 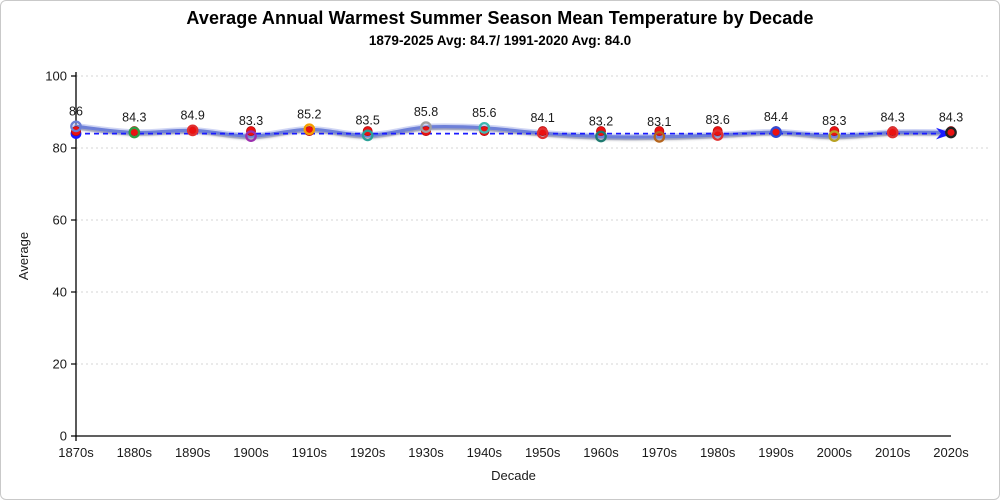 I want to click on y-tick-label: 0, so click(x=63, y=436).